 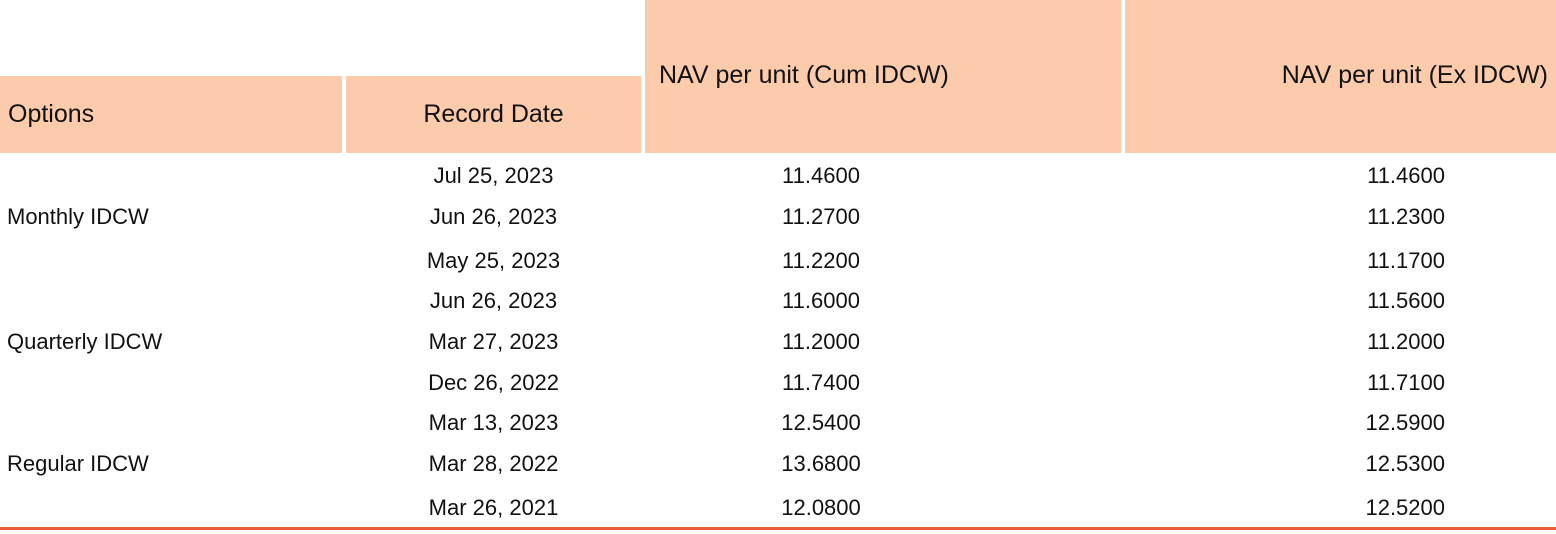 What do you see at coordinates (821, 382) in the screenshot?
I see `nav-cum-cell: 11.7400` at bounding box center [821, 382].